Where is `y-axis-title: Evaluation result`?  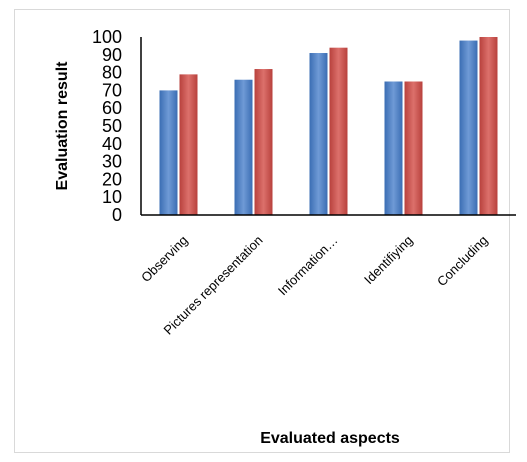
y-axis-title: Evaluation result is located at coordinates (62, 126).